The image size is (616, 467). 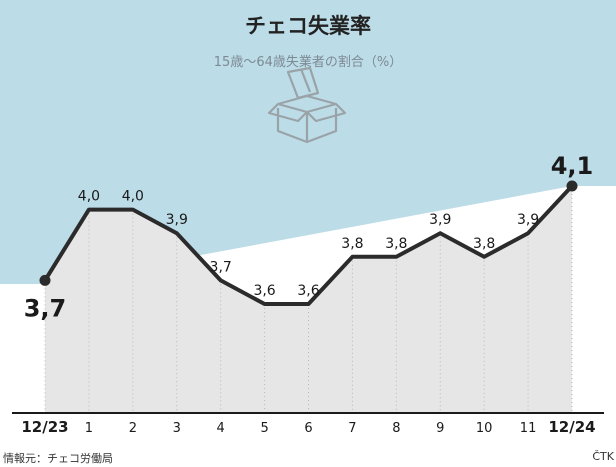 I want to click on x-tick-label: 11, so click(x=528, y=428).